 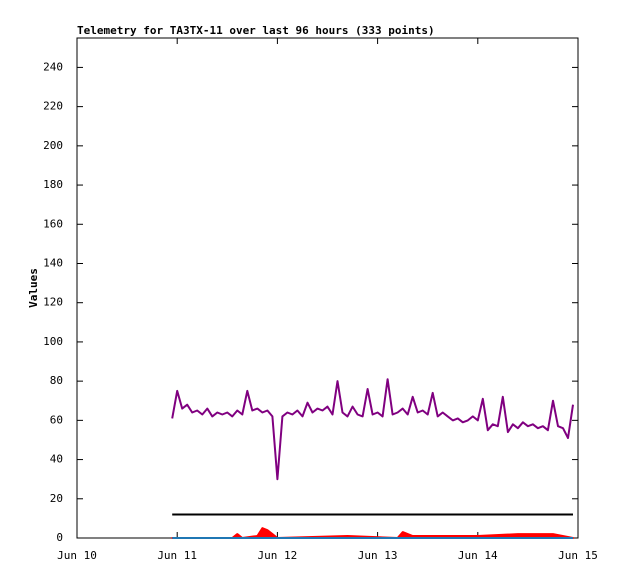 What do you see at coordinates (59, 537) in the screenshot?
I see `y-tick-label: 0` at bounding box center [59, 537].